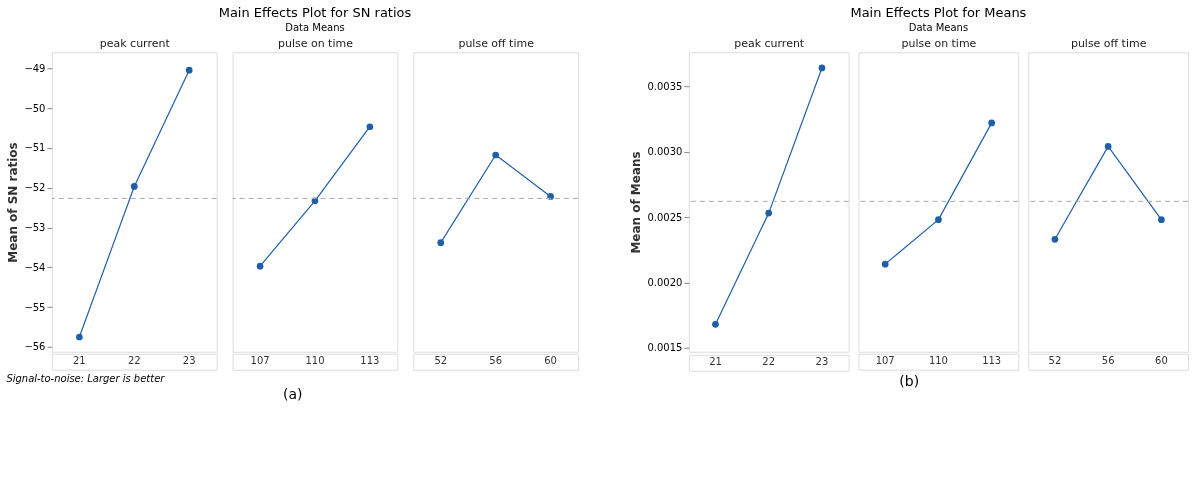 The image size is (1195, 496). What do you see at coordinates (35, 347) in the screenshot?
I see `y-tick-label: −56` at bounding box center [35, 347].